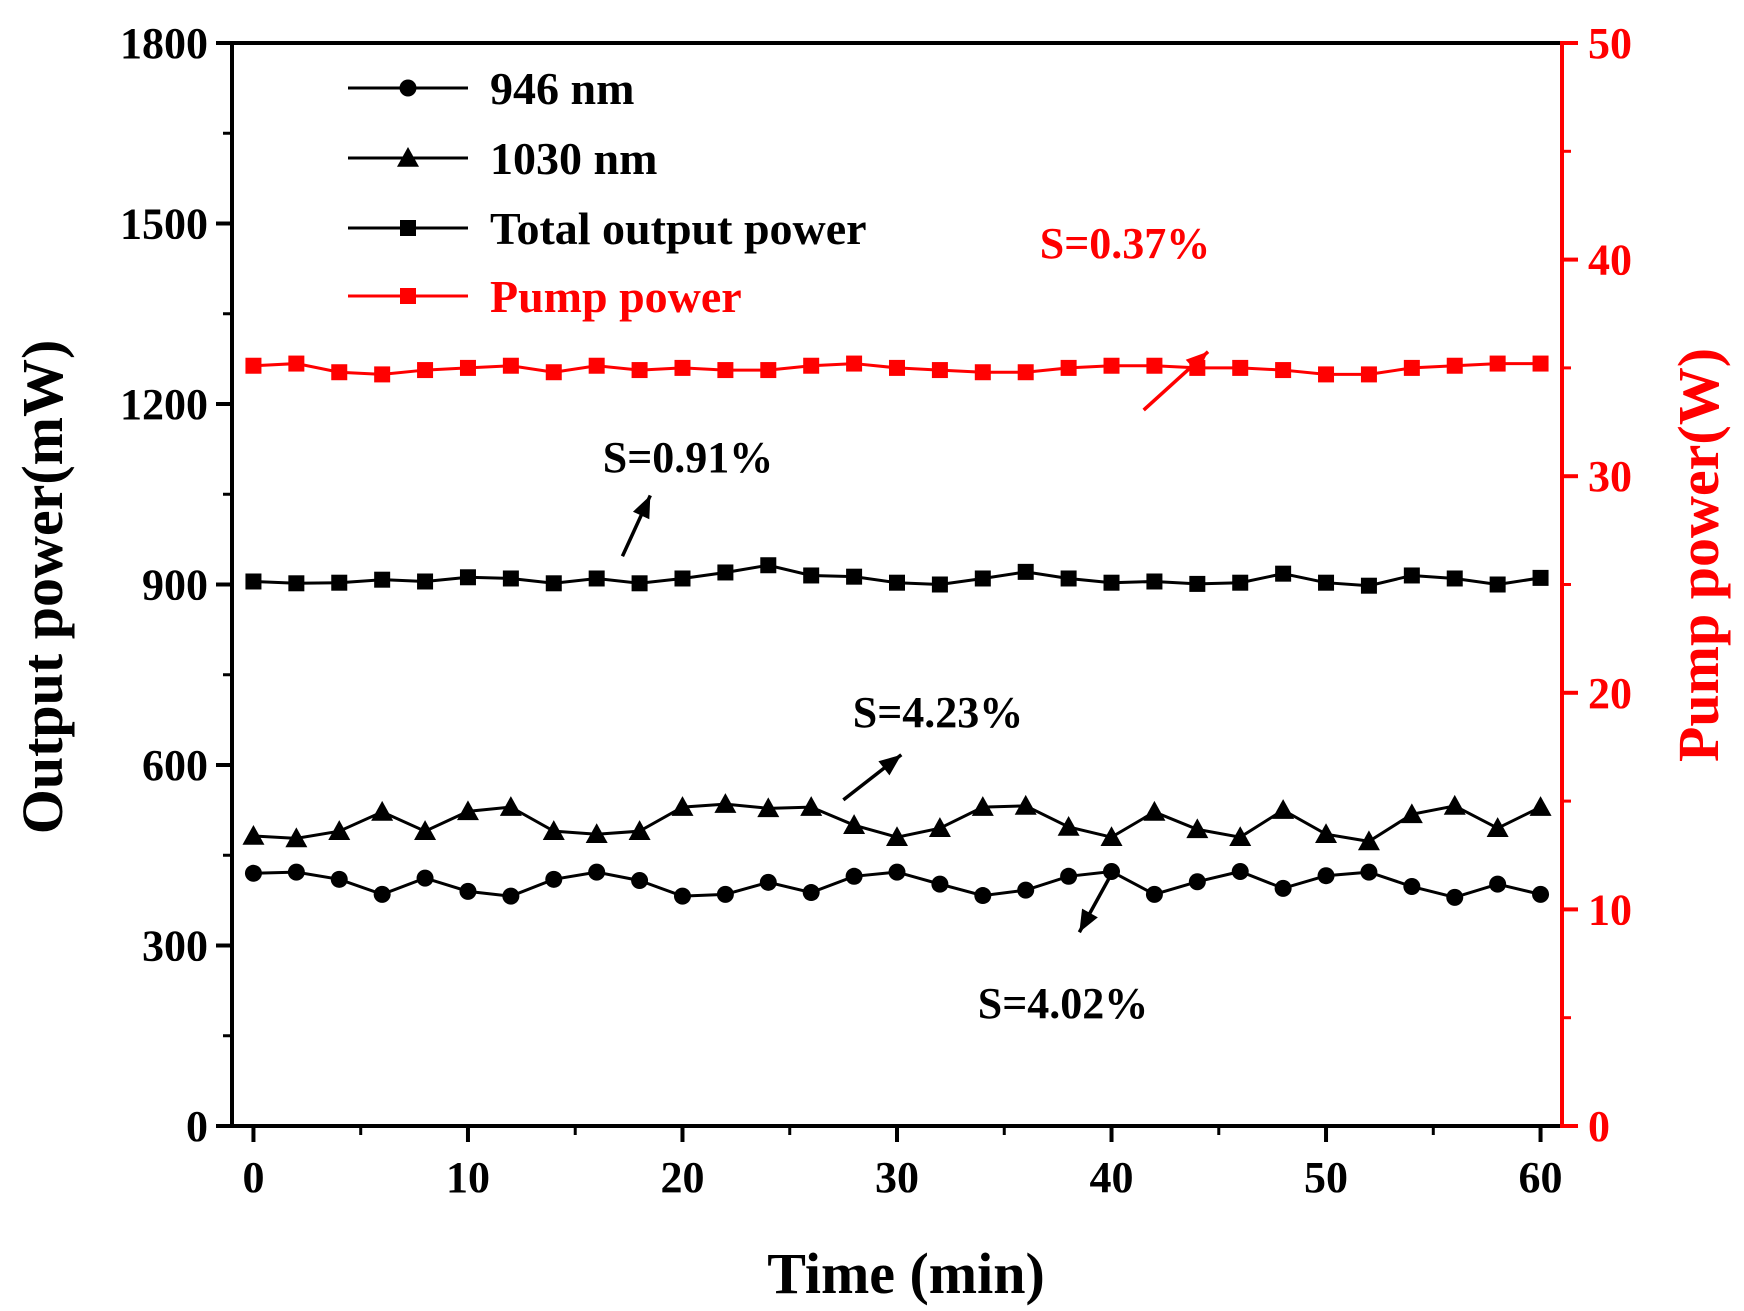 The width and height of the screenshot is (1744, 1311). What do you see at coordinates (682, 1177) in the screenshot?
I see `x-tick-label: 20` at bounding box center [682, 1177].